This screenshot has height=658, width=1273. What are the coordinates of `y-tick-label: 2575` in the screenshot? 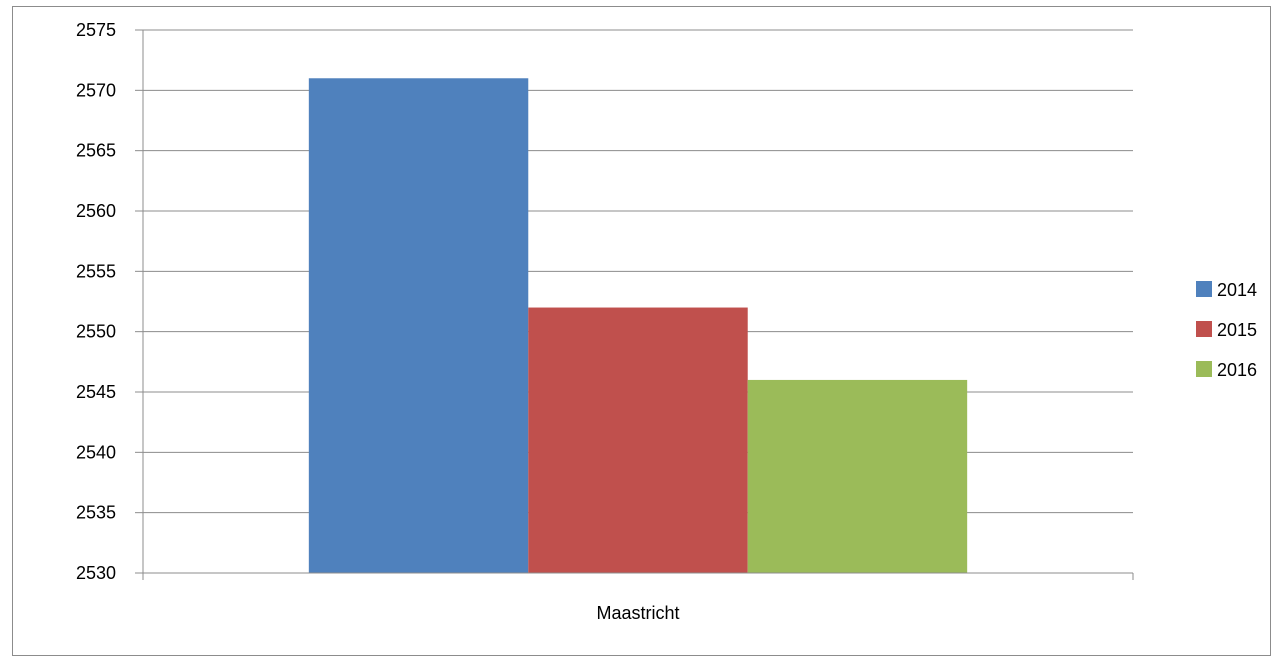 It's located at (96, 30).